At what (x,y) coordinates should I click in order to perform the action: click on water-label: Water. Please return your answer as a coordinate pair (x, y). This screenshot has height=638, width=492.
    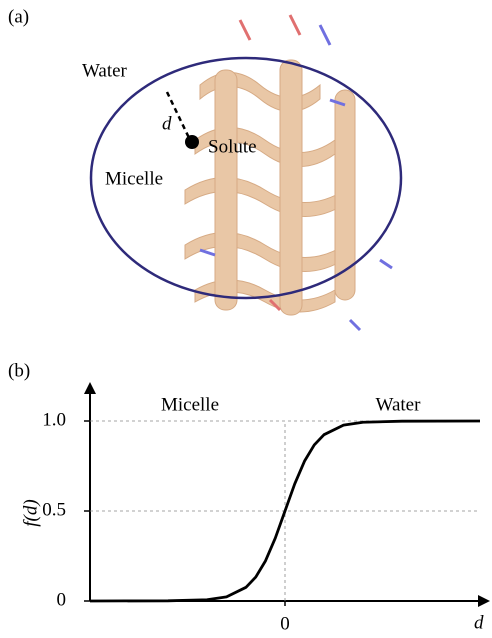
    Looking at the image, I should click on (105, 70).